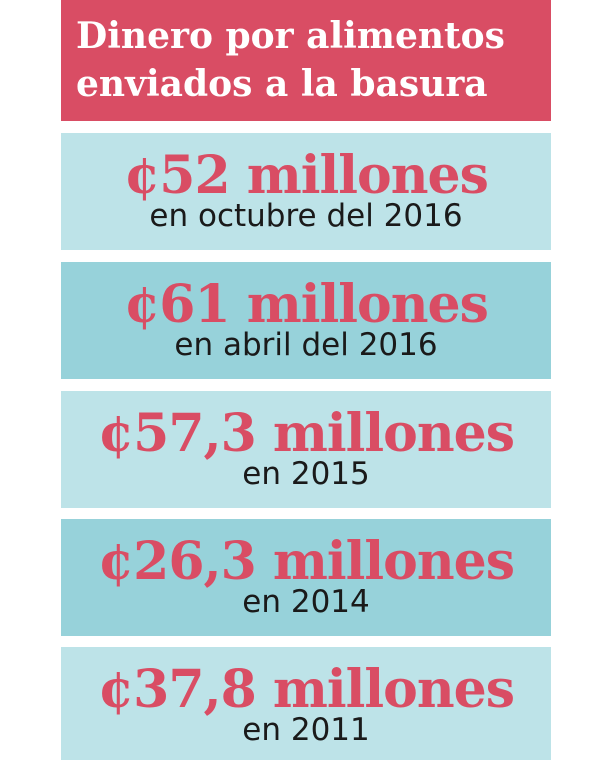 This screenshot has height=760, width=614. What do you see at coordinates (290, 36) in the screenshot?
I see `title-line-1: Dinero por alimentos` at bounding box center [290, 36].